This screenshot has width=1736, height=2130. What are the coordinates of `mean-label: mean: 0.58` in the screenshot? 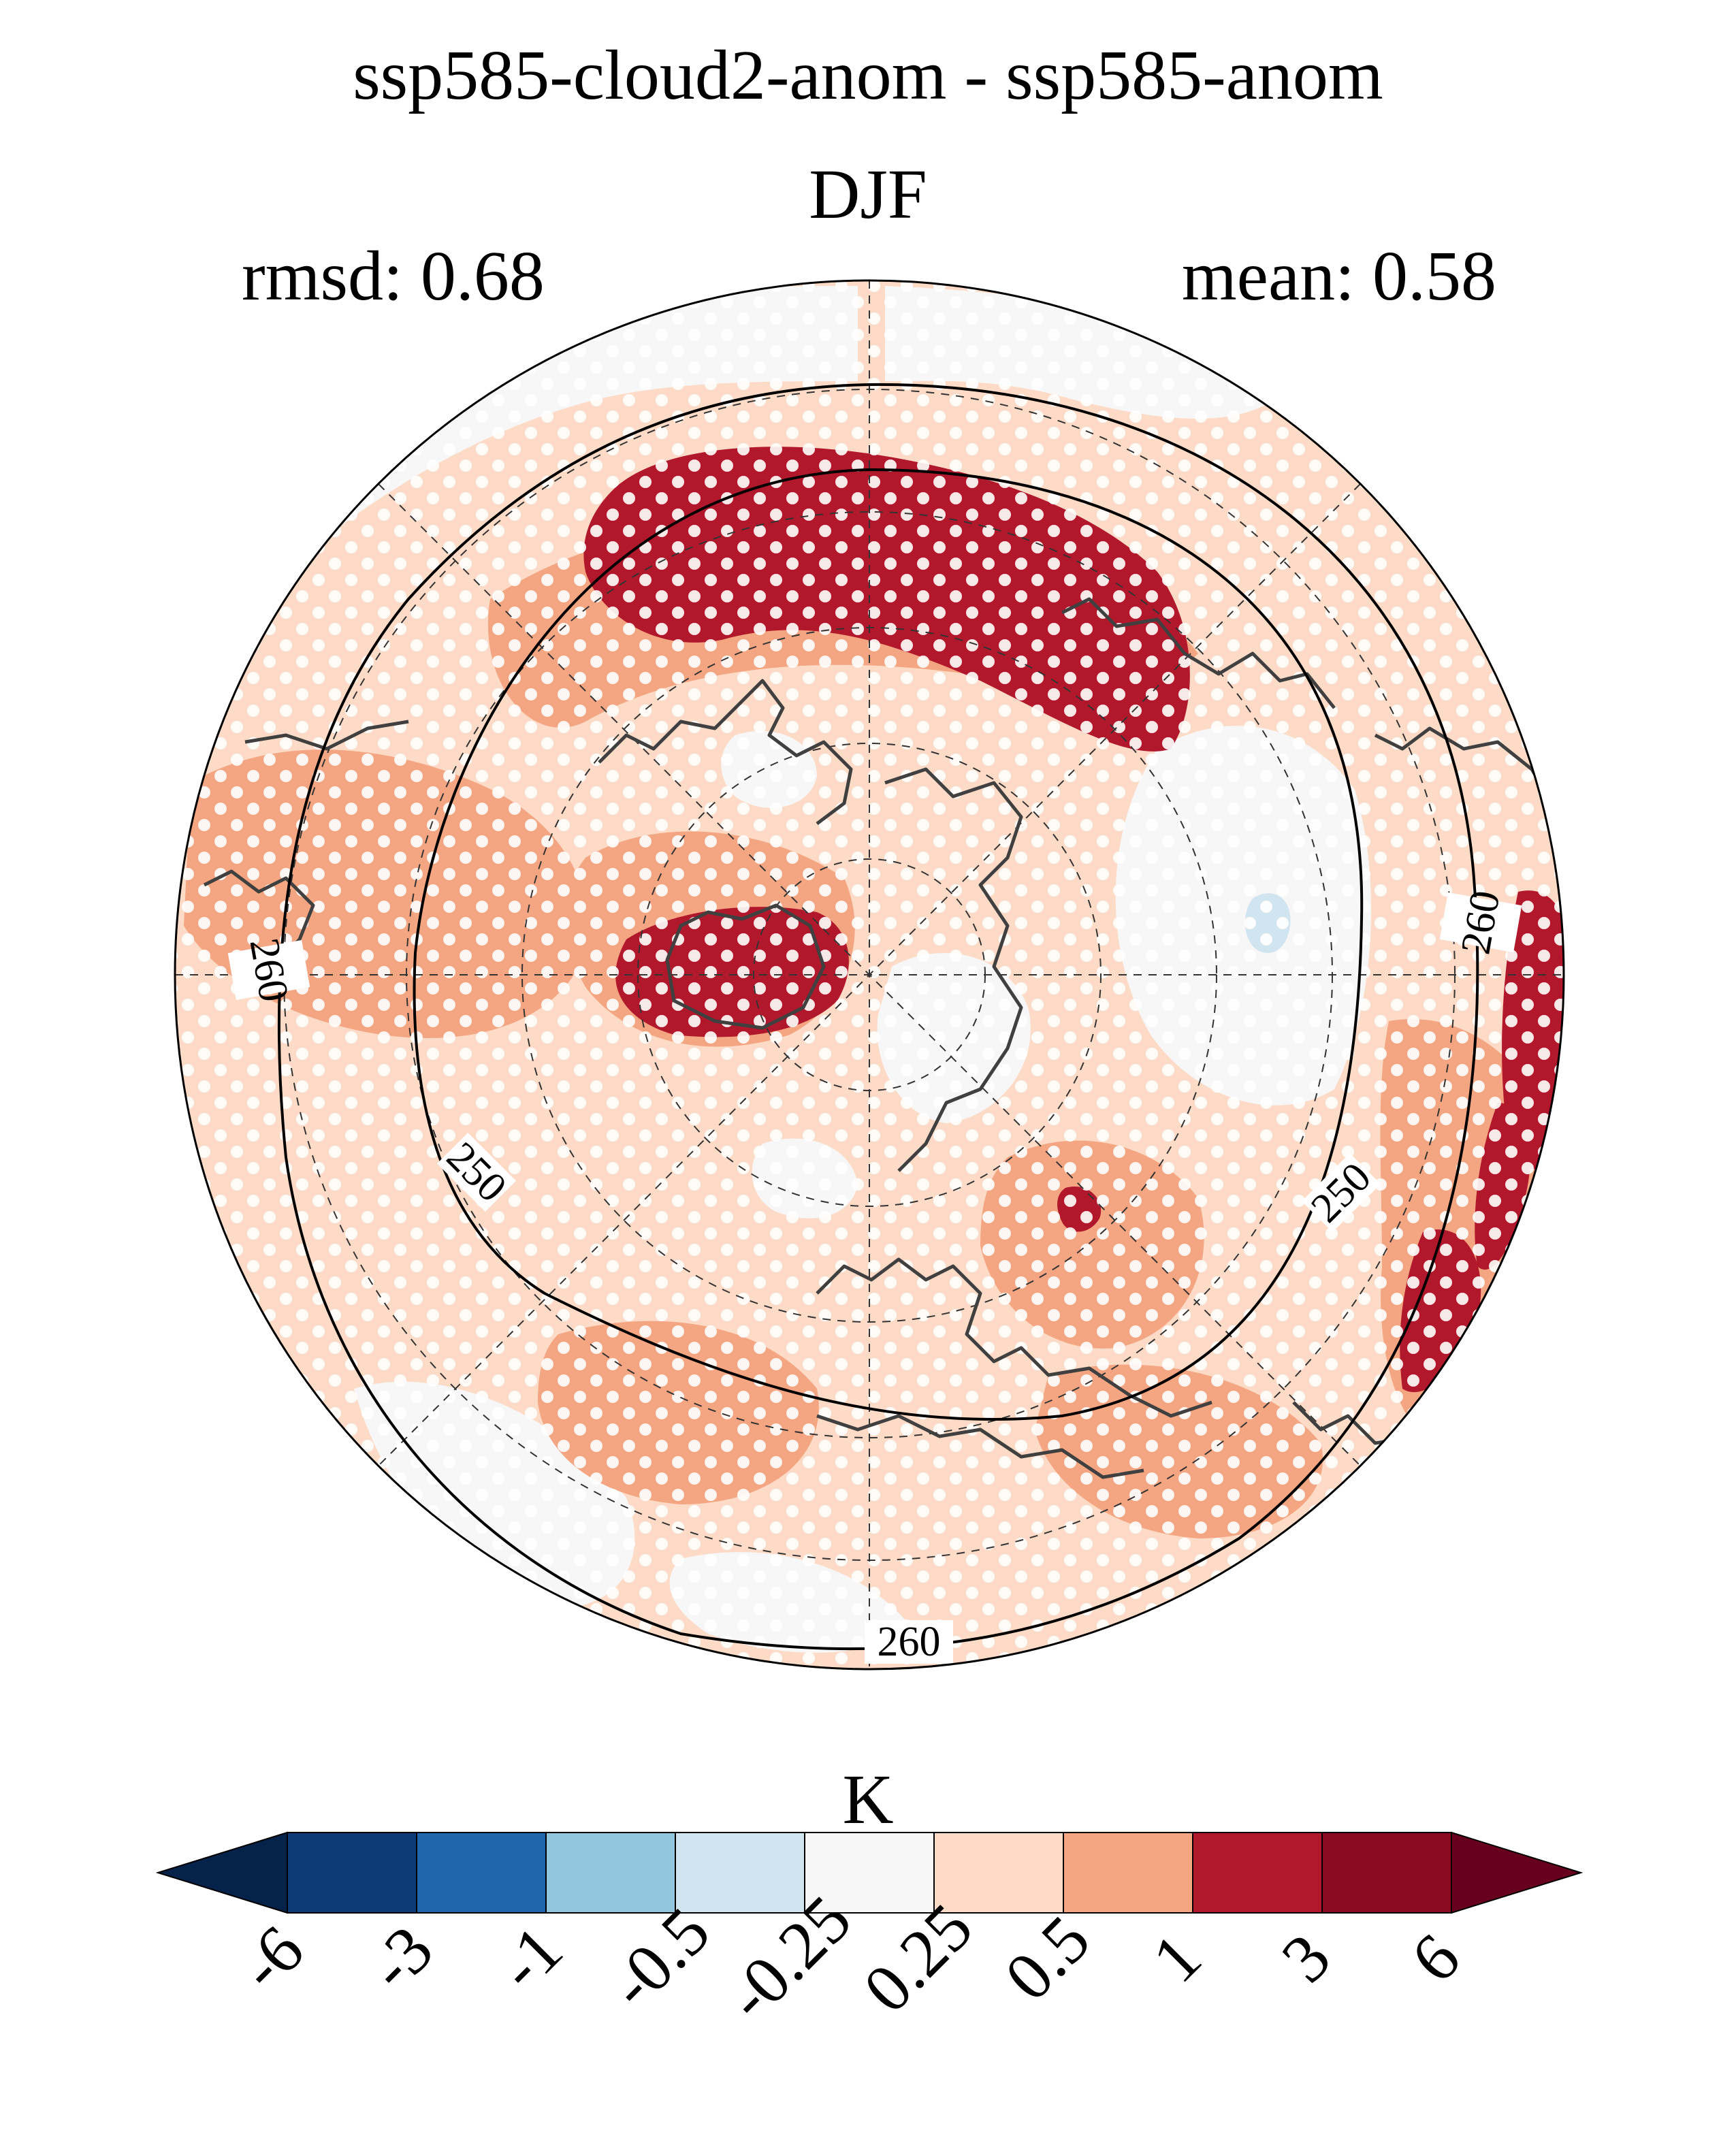 It's located at (1339, 276).